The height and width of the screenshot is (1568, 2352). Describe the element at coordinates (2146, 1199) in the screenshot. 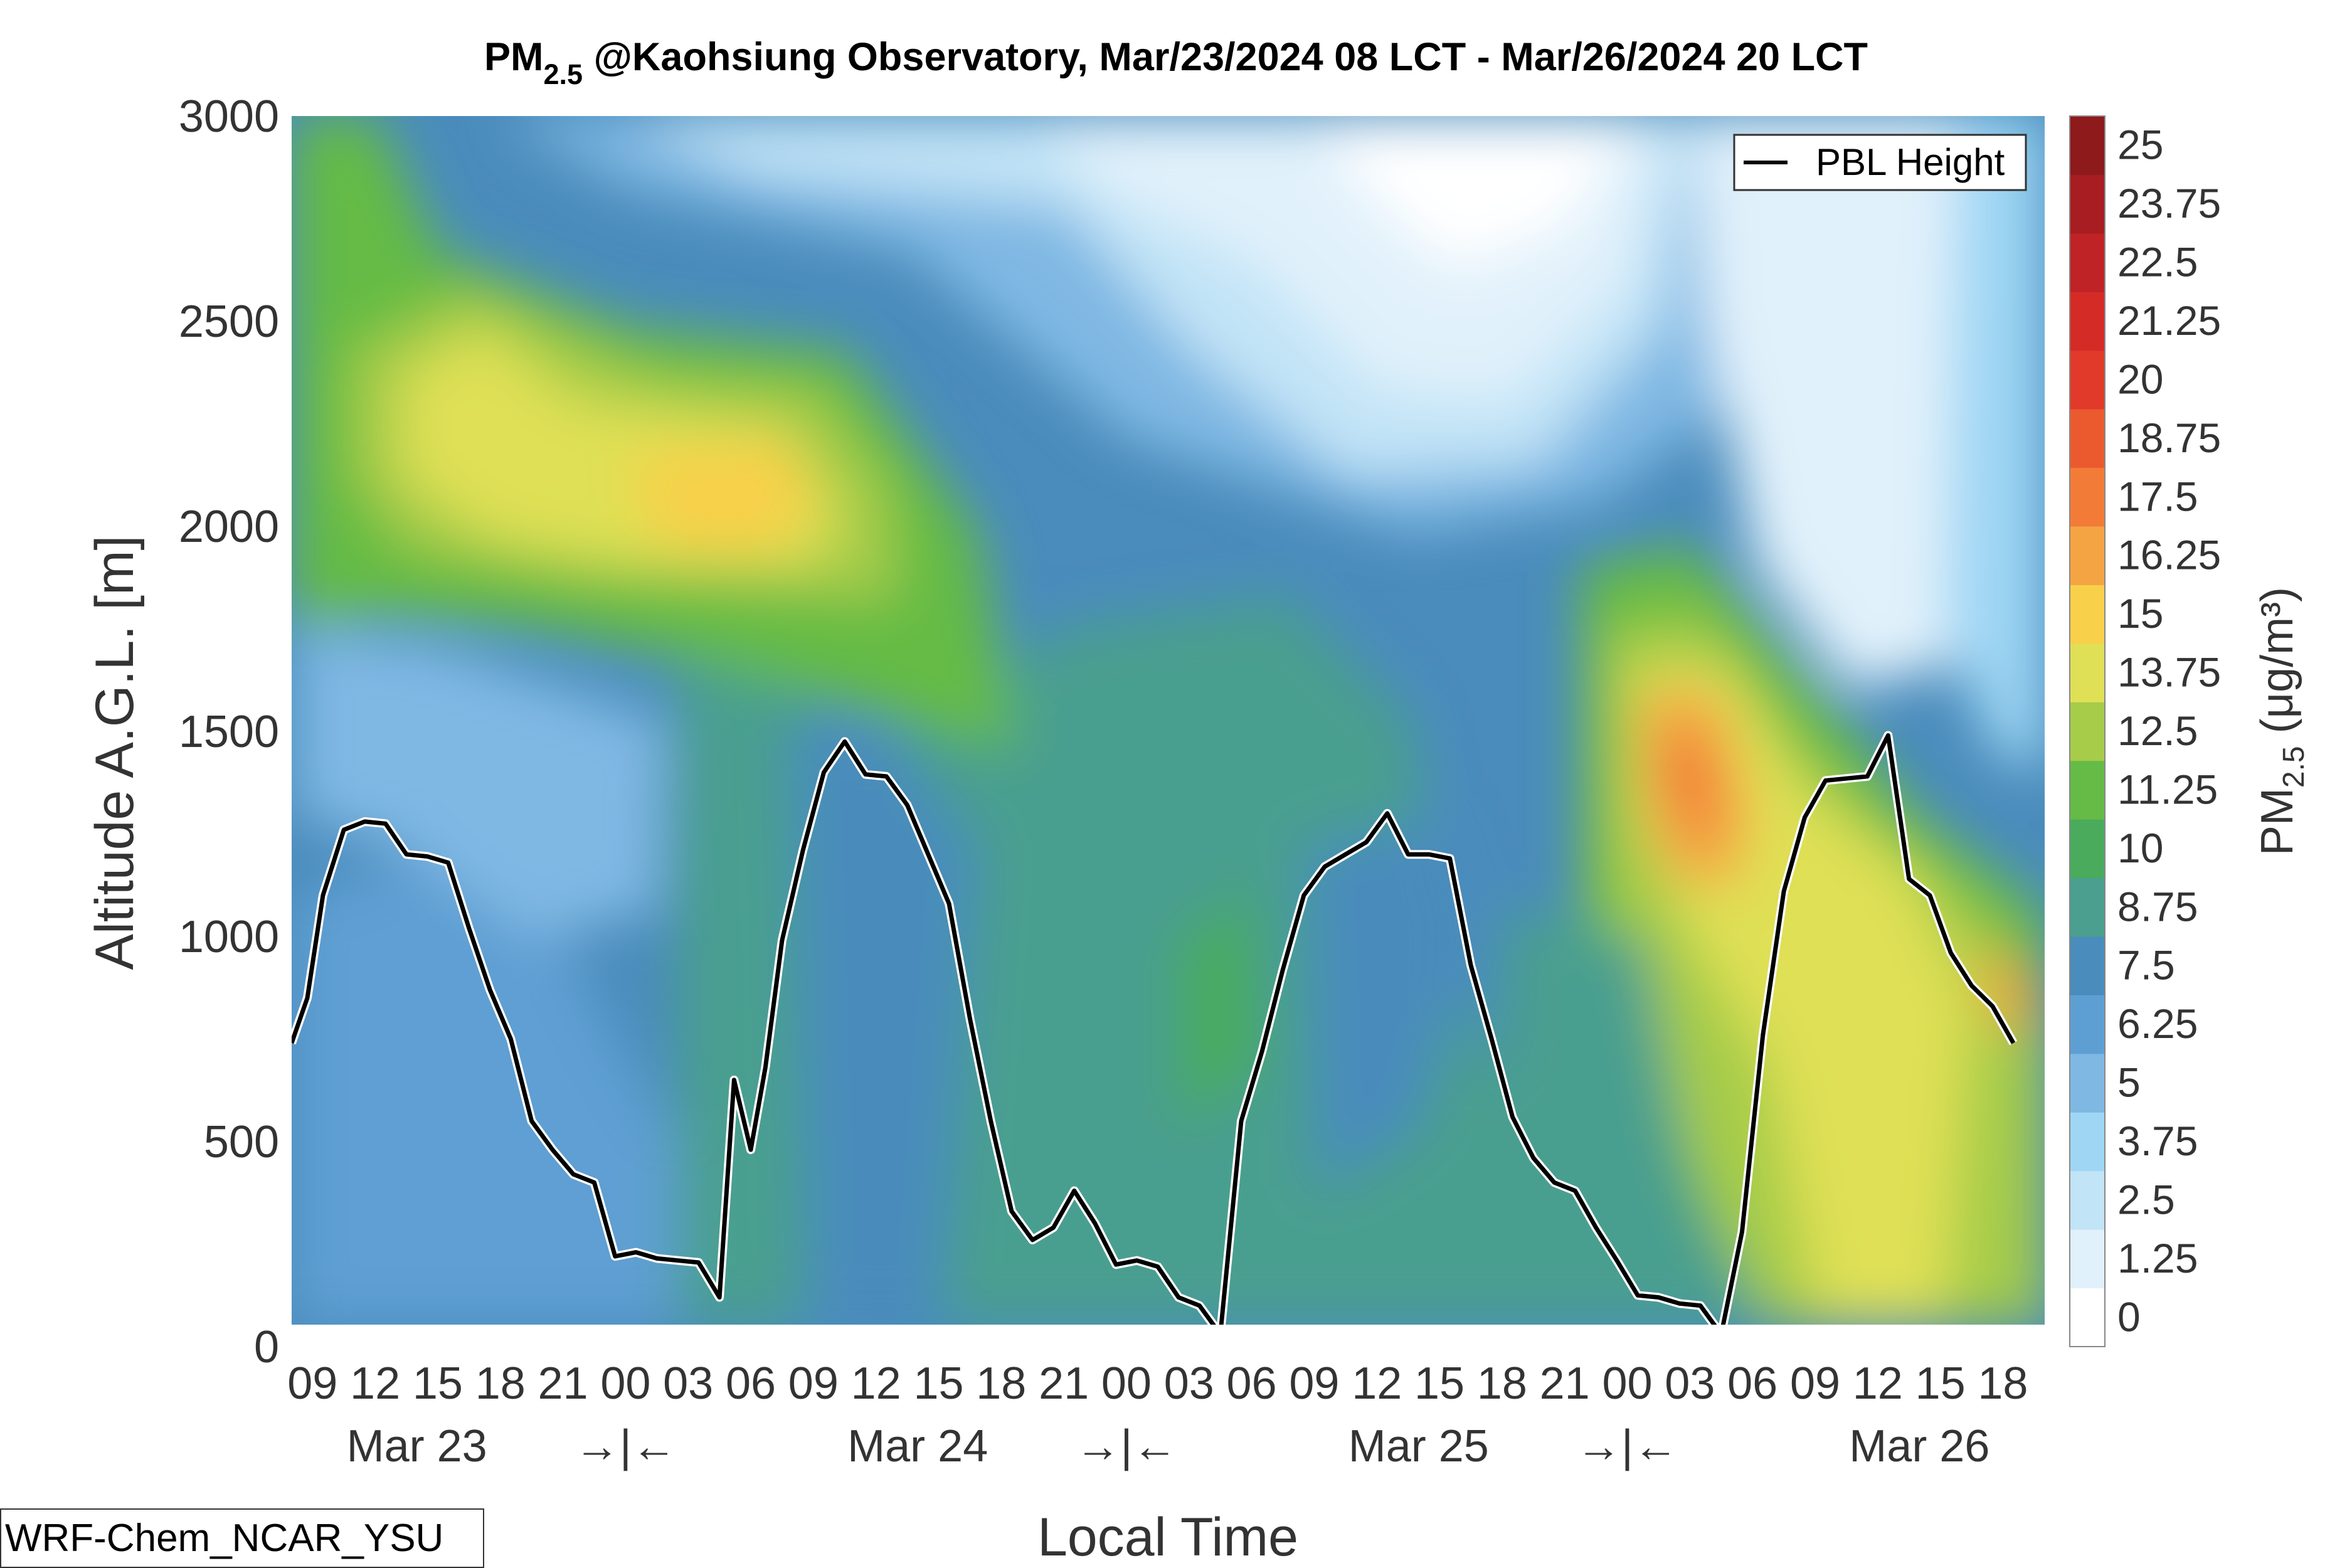

I see `colorbar-tick-label: 2.5` at that location.